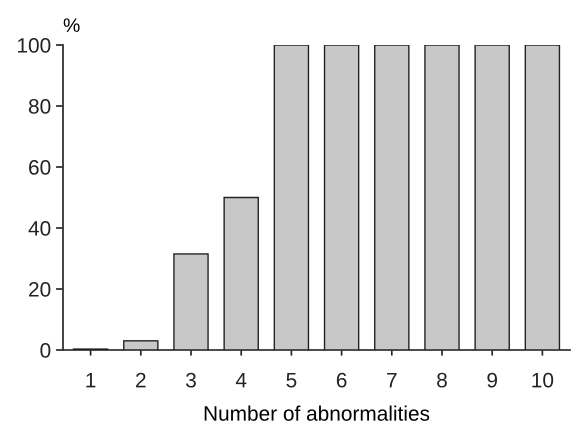 This screenshot has width=578, height=429. I want to click on y-tick-label: 20, so click(39, 289).